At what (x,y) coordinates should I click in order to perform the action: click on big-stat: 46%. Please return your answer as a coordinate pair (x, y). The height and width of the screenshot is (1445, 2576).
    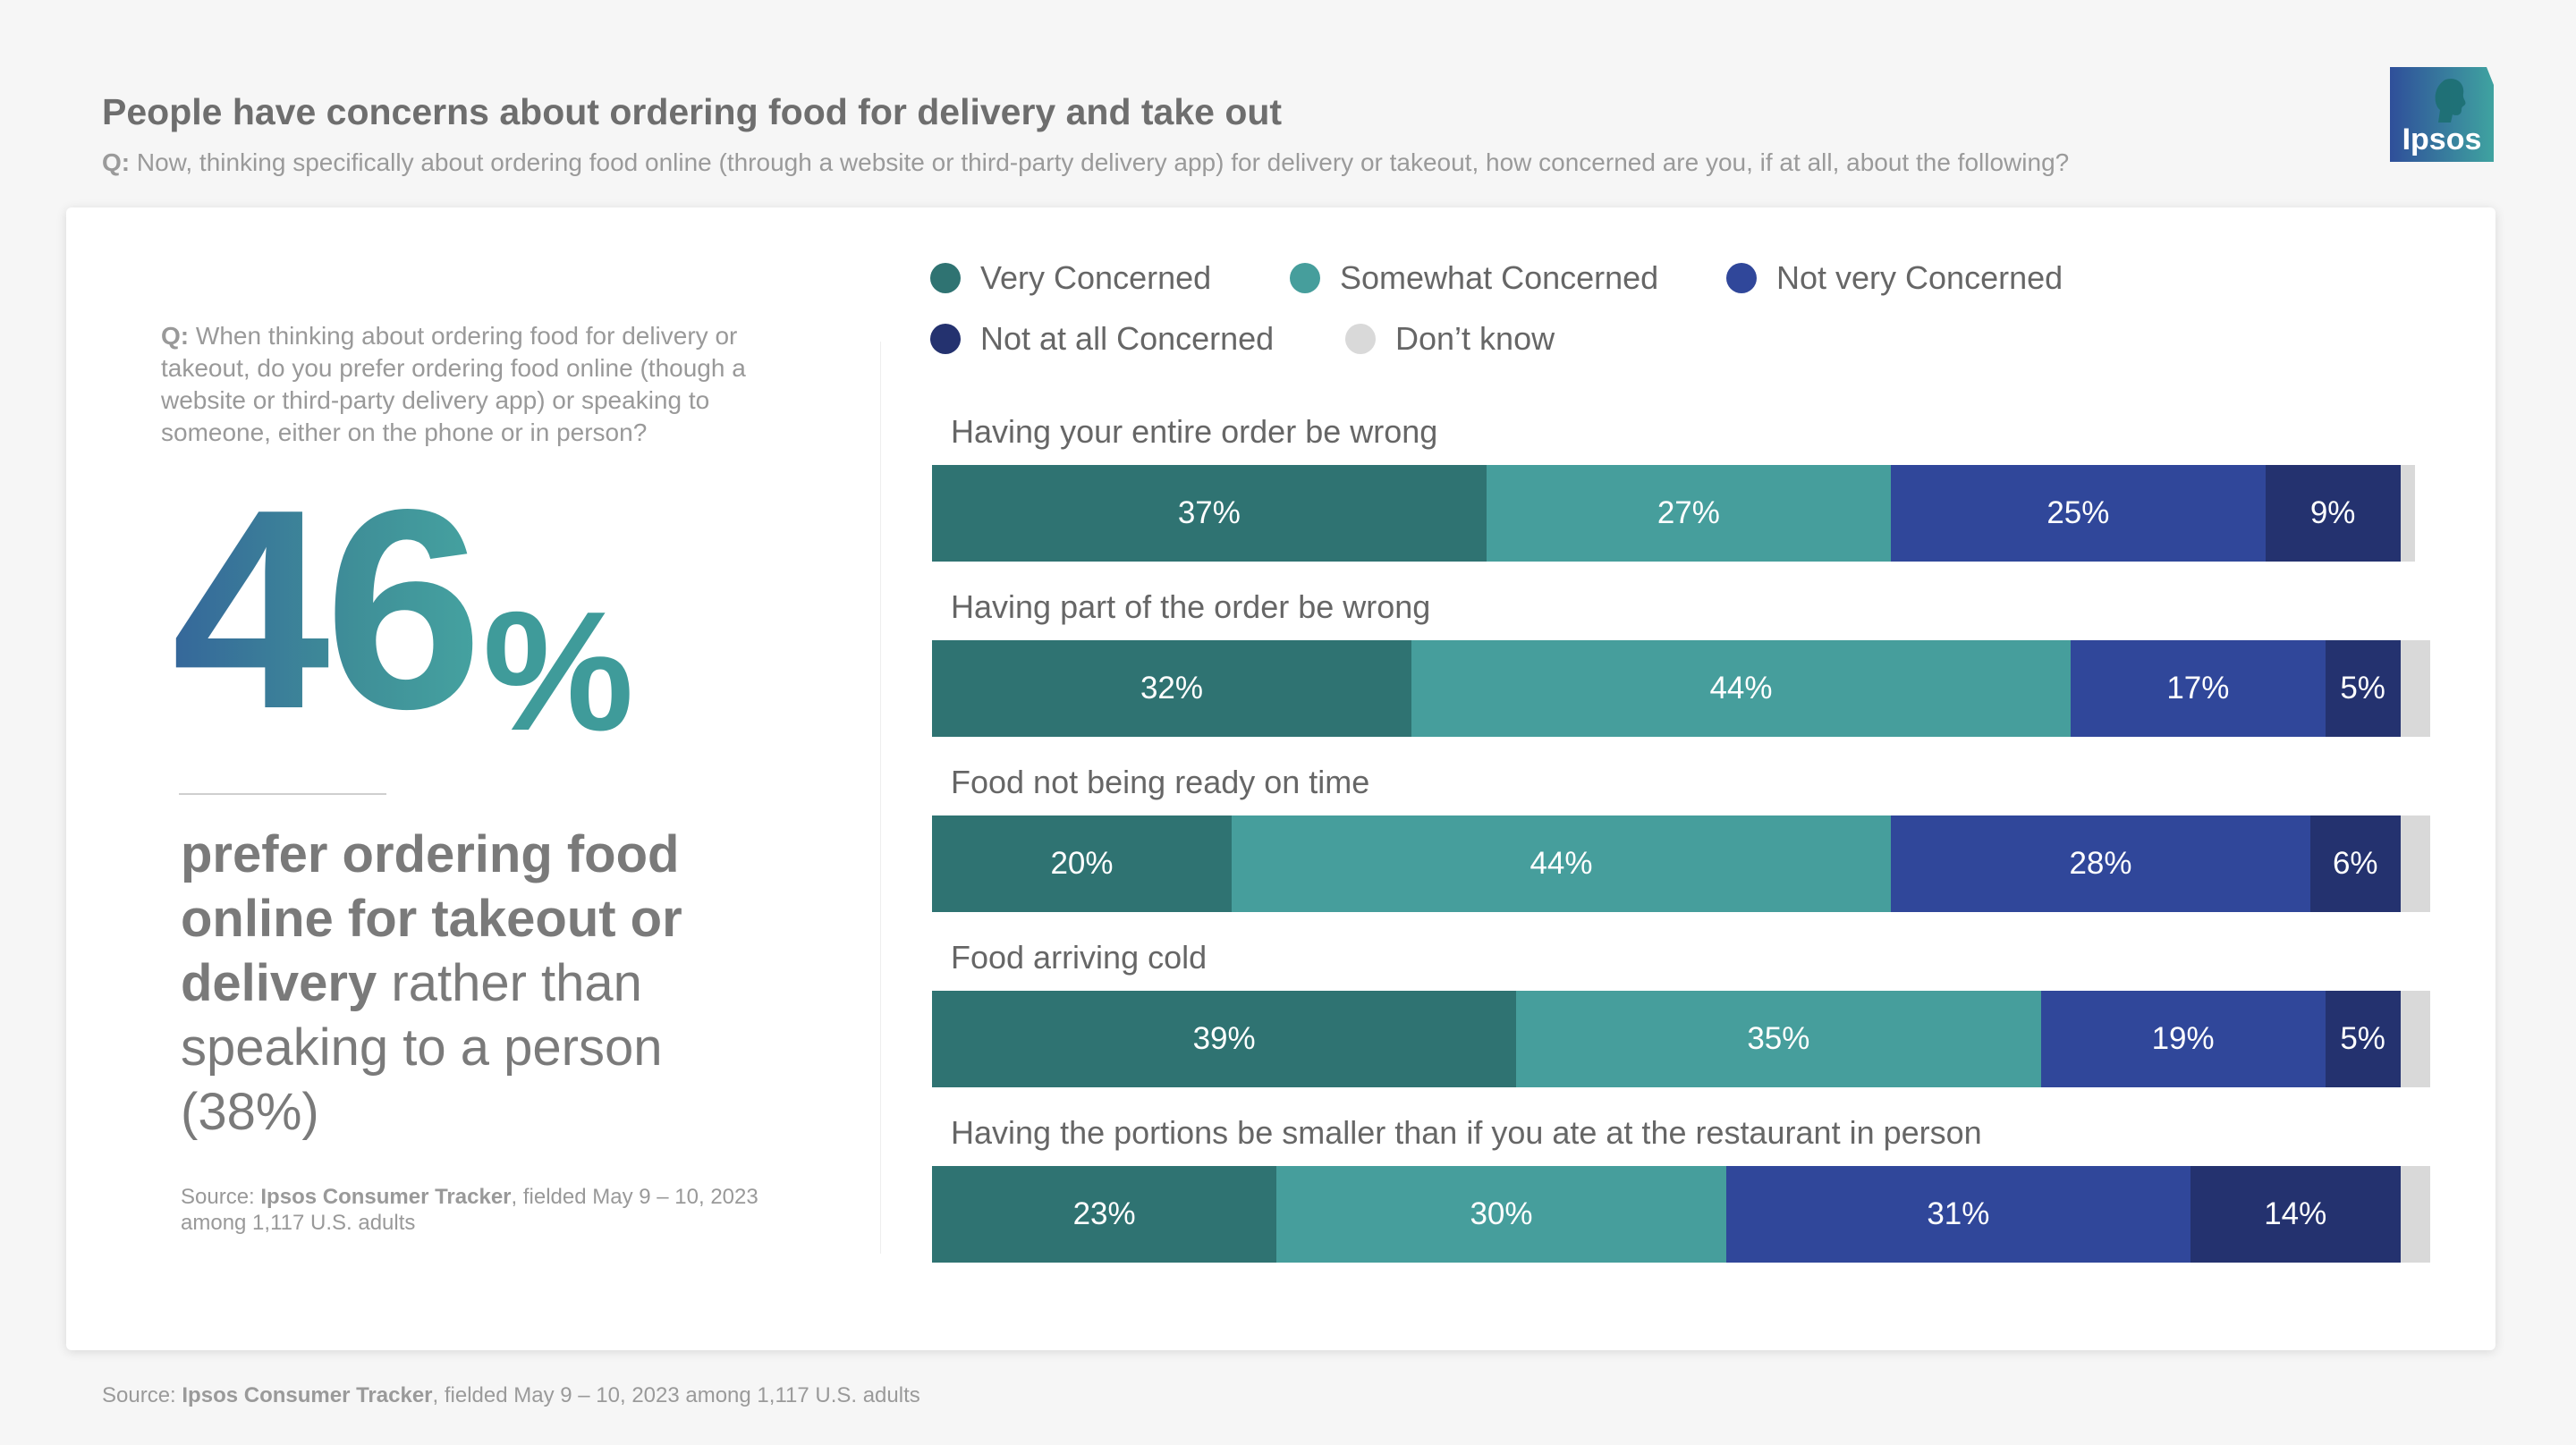
    Looking at the image, I should click on (403, 610).